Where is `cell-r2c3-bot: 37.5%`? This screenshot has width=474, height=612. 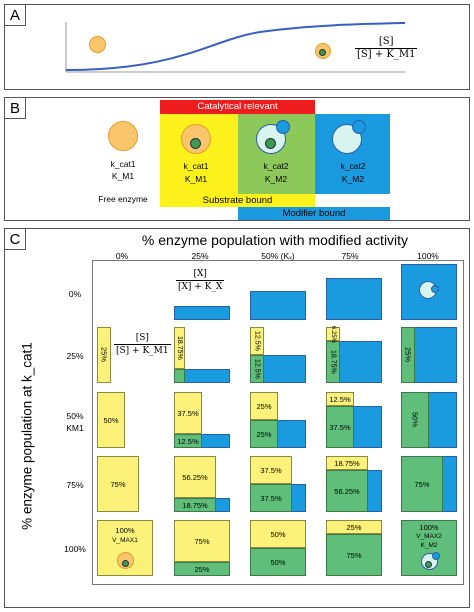 cell-r2c3-bot: 37.5% is located at coordinates (340, 427).